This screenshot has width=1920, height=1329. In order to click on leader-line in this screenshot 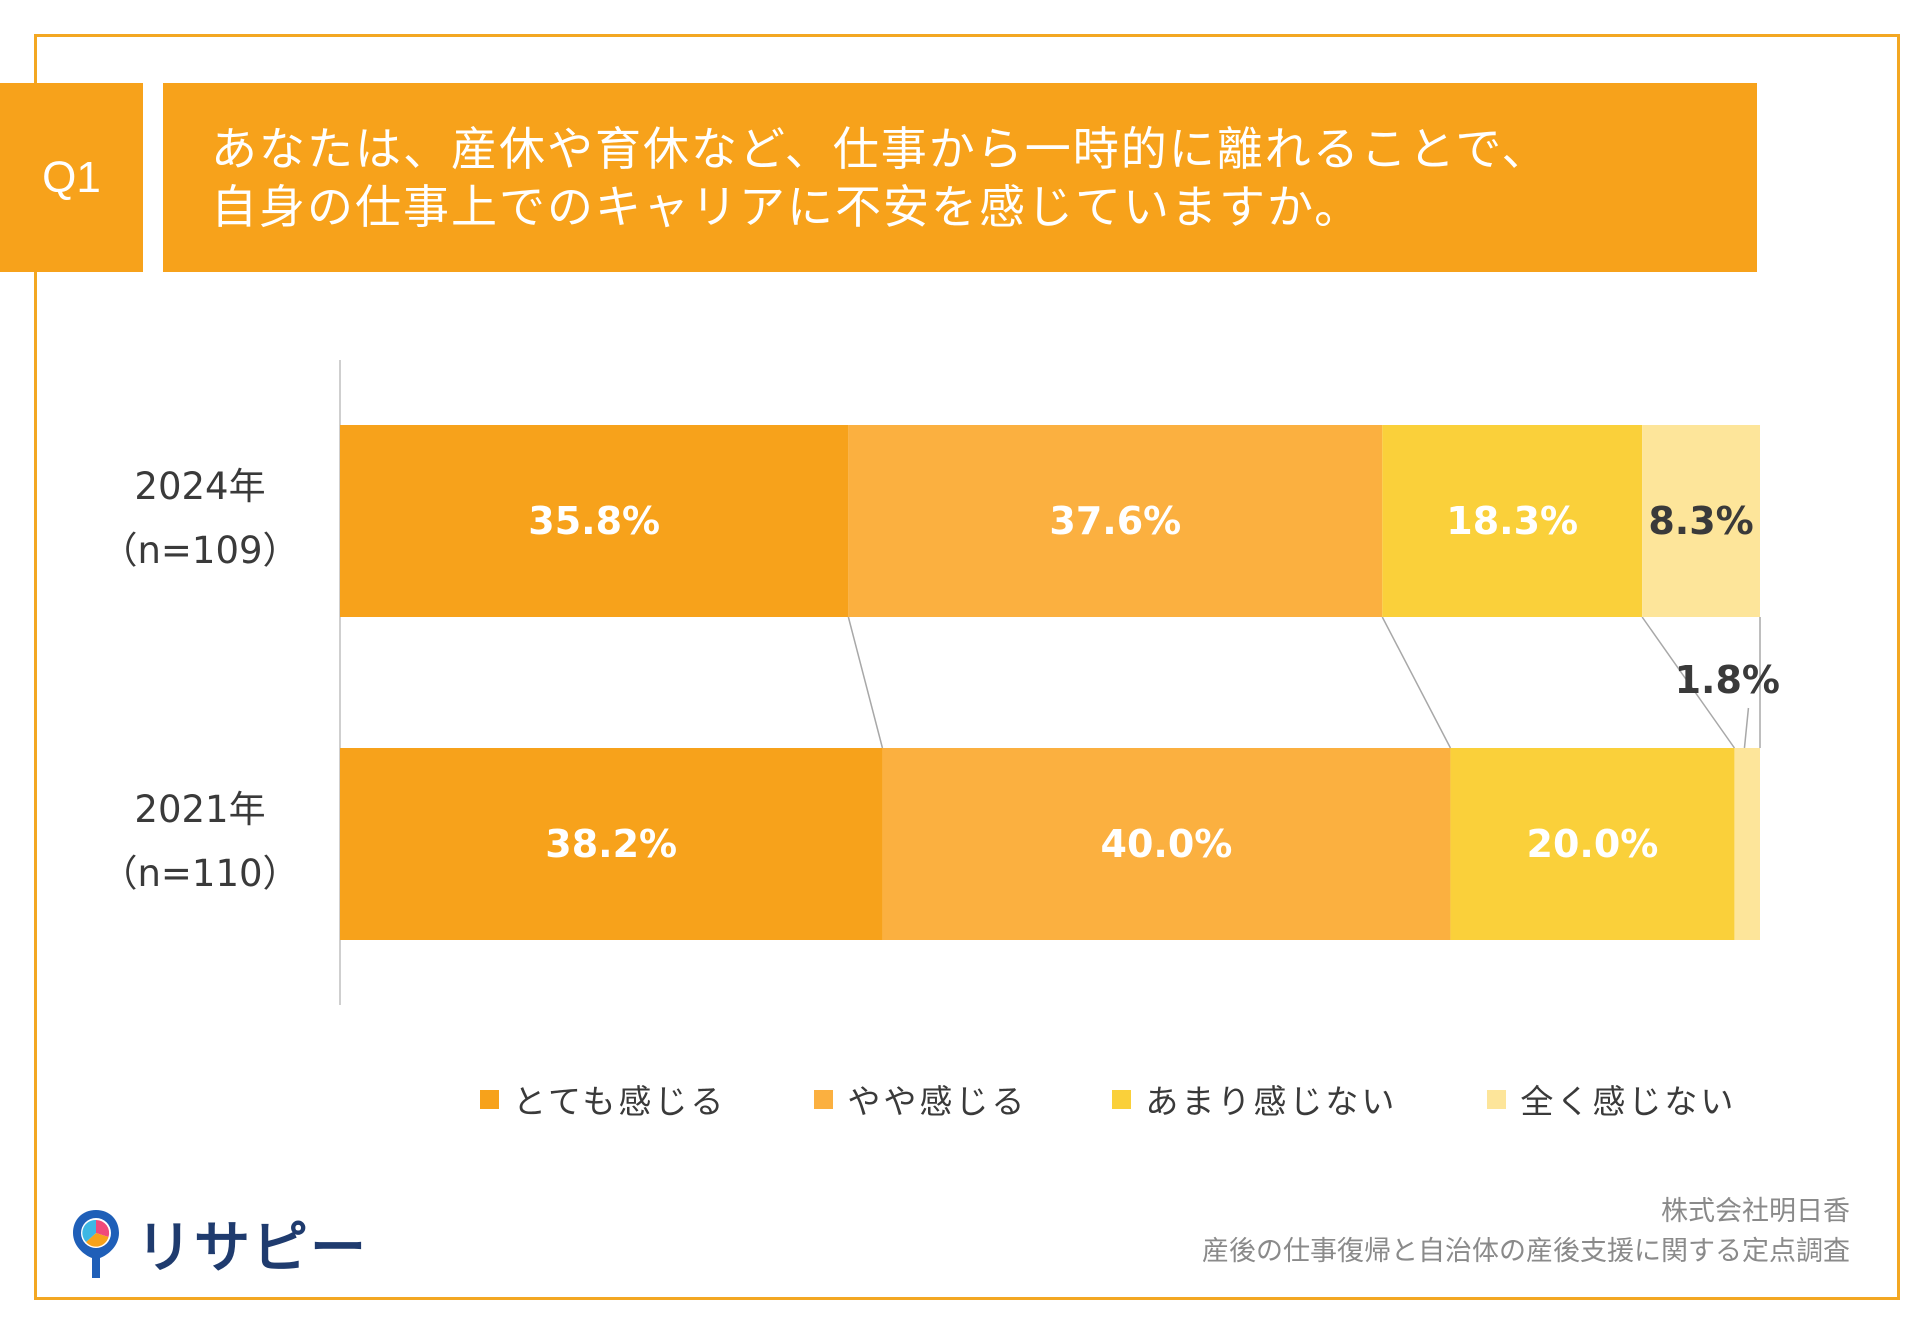, I will do `click(1746, 728)`.